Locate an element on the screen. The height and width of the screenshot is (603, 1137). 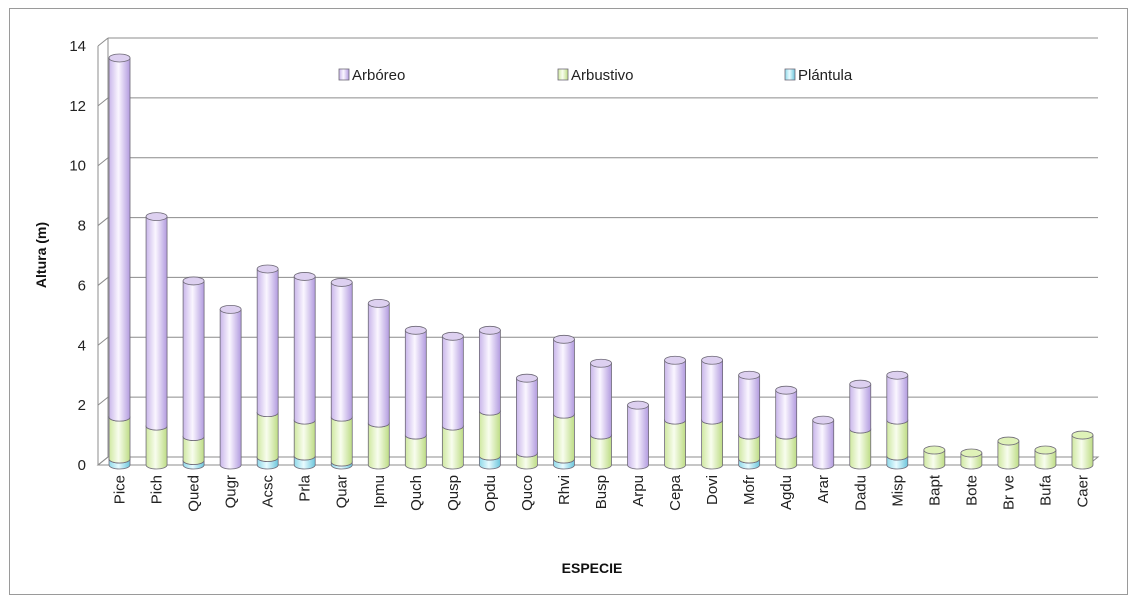
x-tick-label: Bote is located at coordinates (971, 490).